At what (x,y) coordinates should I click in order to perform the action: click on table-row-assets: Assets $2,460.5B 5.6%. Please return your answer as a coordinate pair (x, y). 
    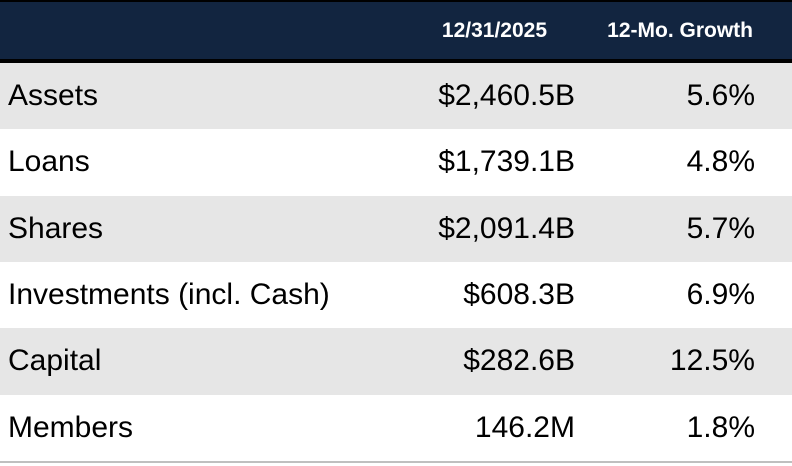
    Looking at the image, I should click on (396, 96).